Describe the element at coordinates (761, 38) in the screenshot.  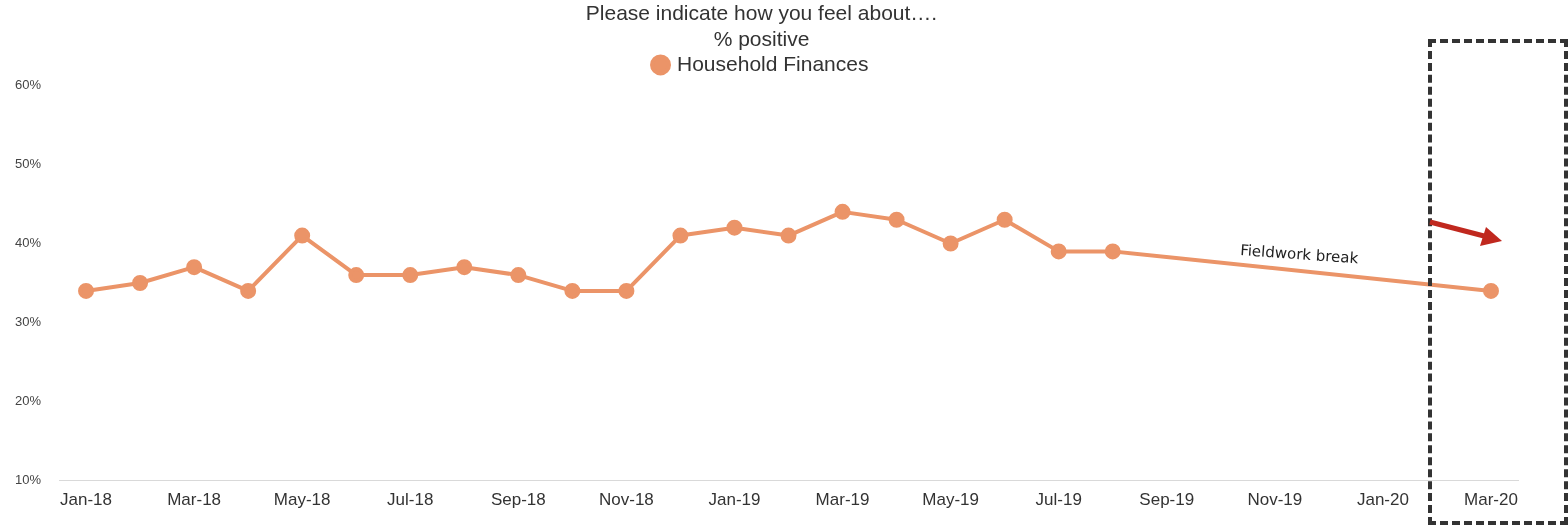
I see `chart-subtitle: % positive` at that location.